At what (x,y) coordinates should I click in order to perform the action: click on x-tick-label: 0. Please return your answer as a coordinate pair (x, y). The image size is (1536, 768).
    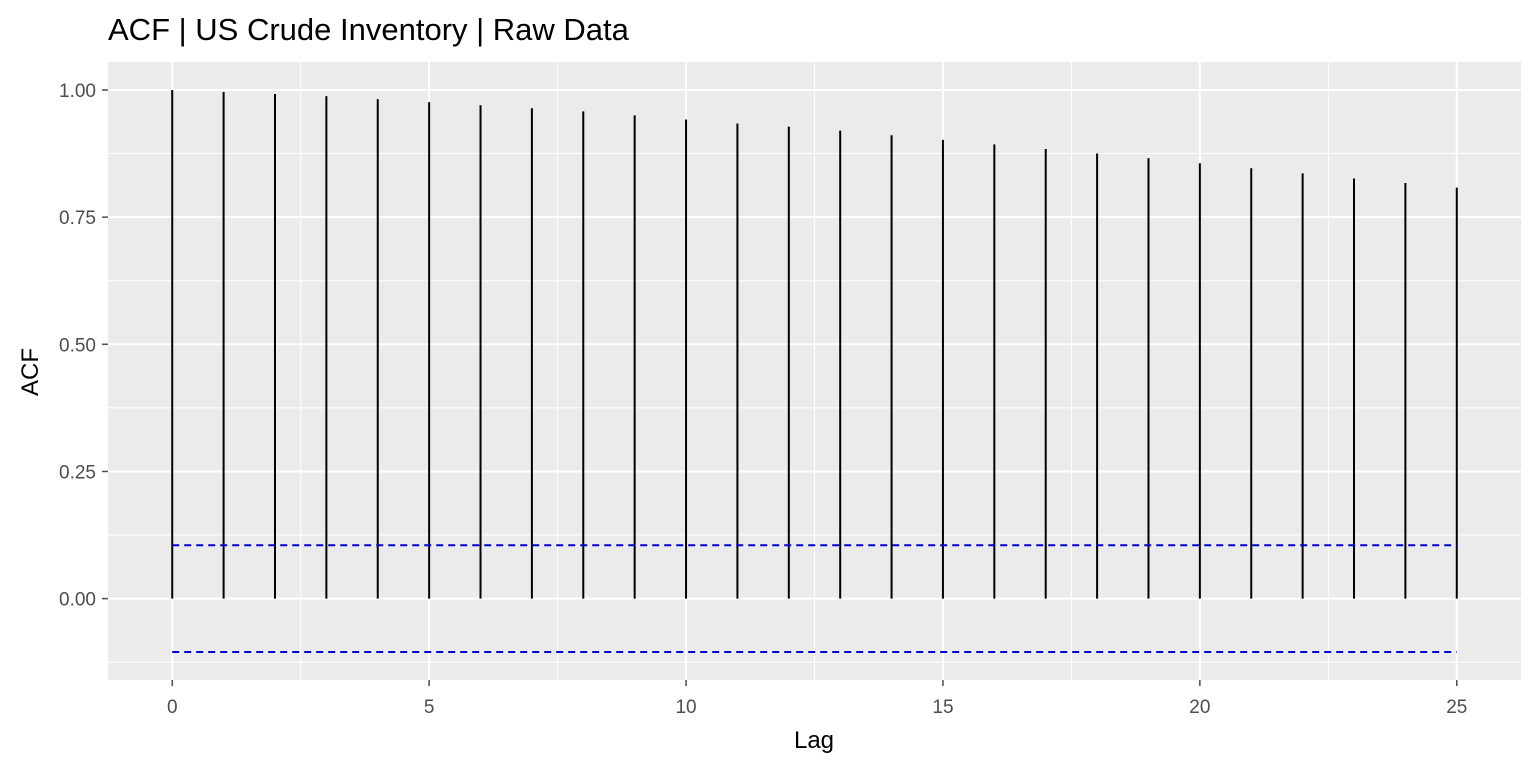
    Looking at the image, I should click on (172, 707).